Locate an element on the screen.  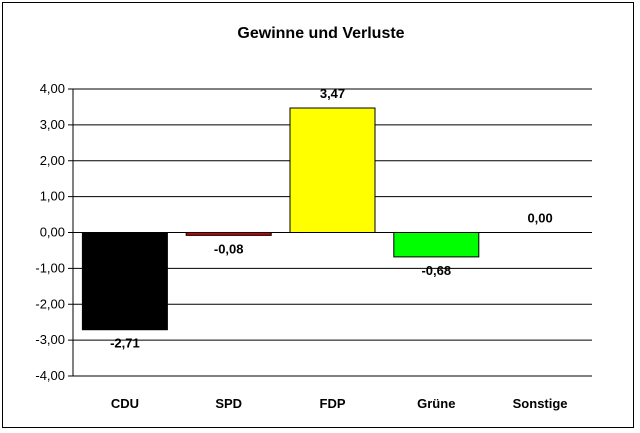
data-label: -2,71 is located at coordinates (125, 343).